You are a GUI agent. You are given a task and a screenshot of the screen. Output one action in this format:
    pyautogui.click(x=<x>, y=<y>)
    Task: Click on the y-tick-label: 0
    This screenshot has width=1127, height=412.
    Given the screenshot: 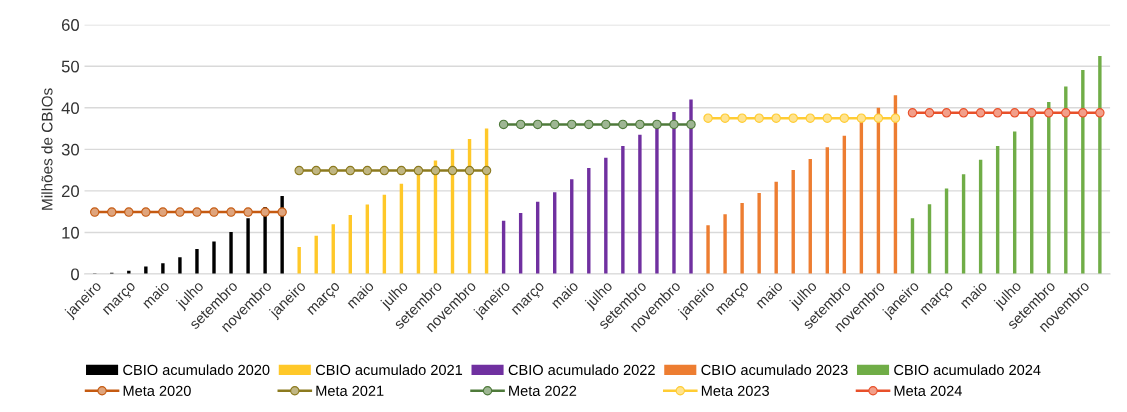 What is the action you would take?
    pyautogui.click(x=75, y=274)
    